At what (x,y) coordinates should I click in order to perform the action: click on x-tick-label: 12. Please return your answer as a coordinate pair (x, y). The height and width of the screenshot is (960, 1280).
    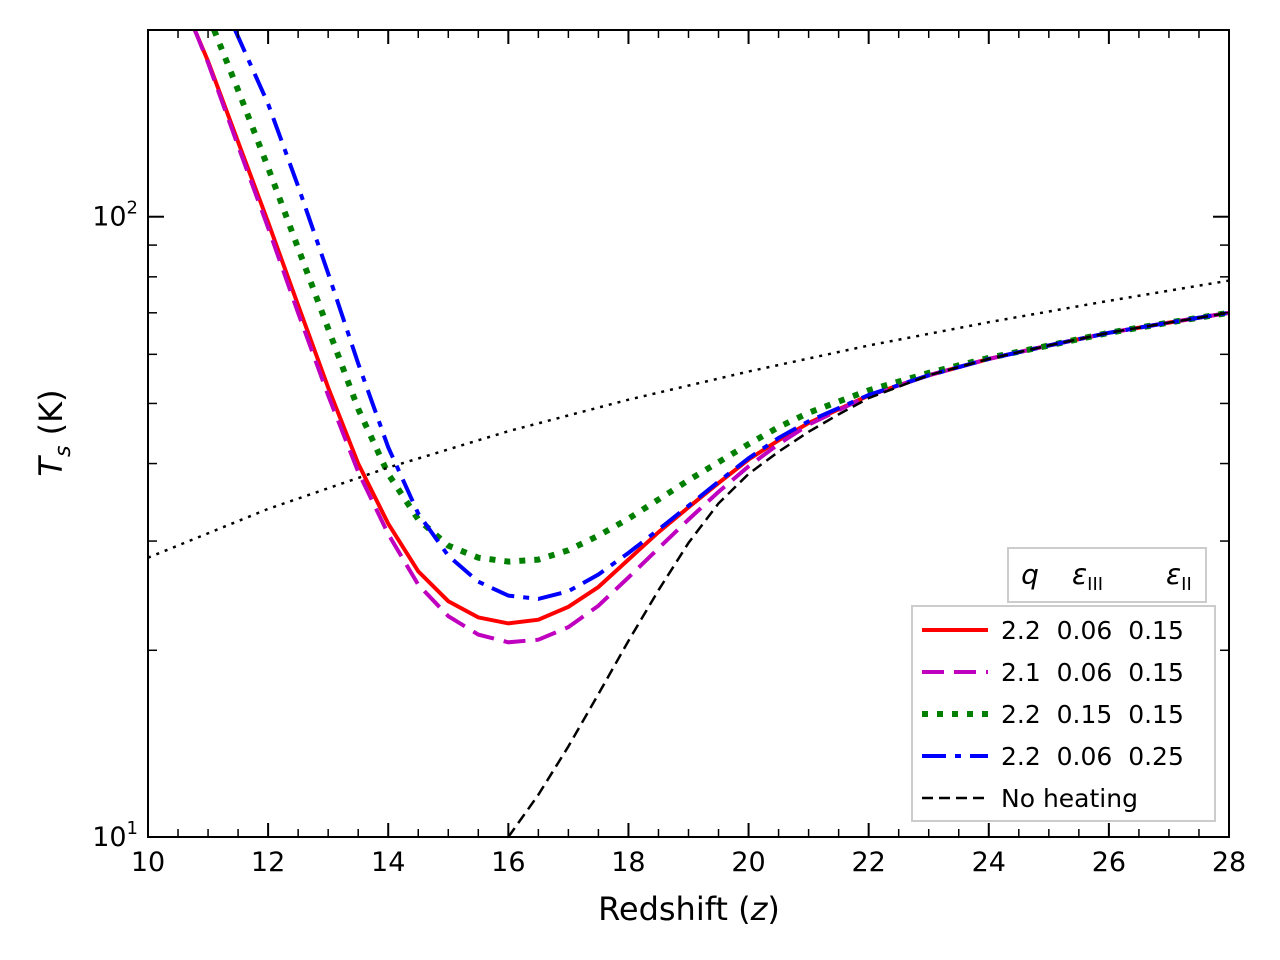
    Looking at the image, I should click on (268, 862).